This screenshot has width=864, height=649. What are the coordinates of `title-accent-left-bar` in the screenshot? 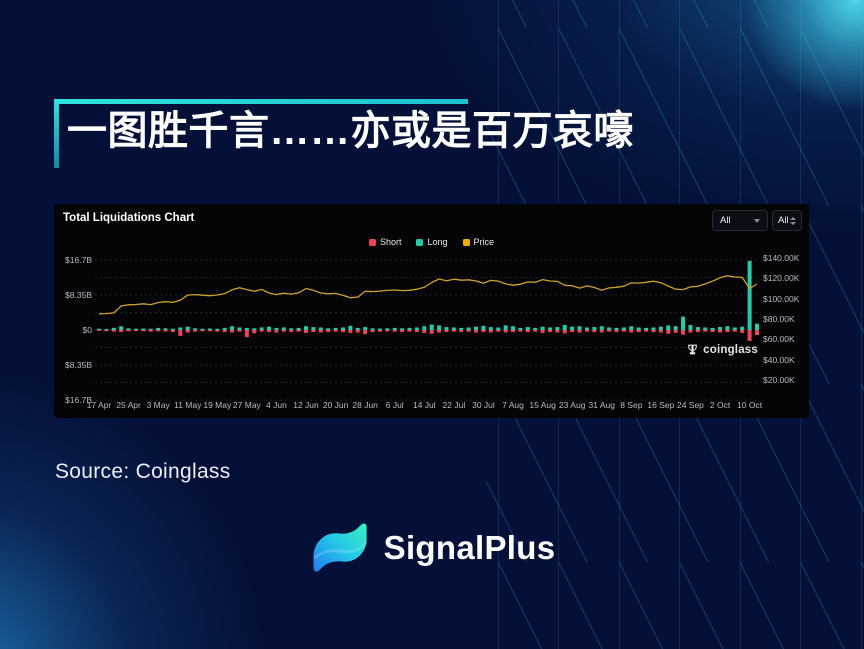 It's located at (56, 133).